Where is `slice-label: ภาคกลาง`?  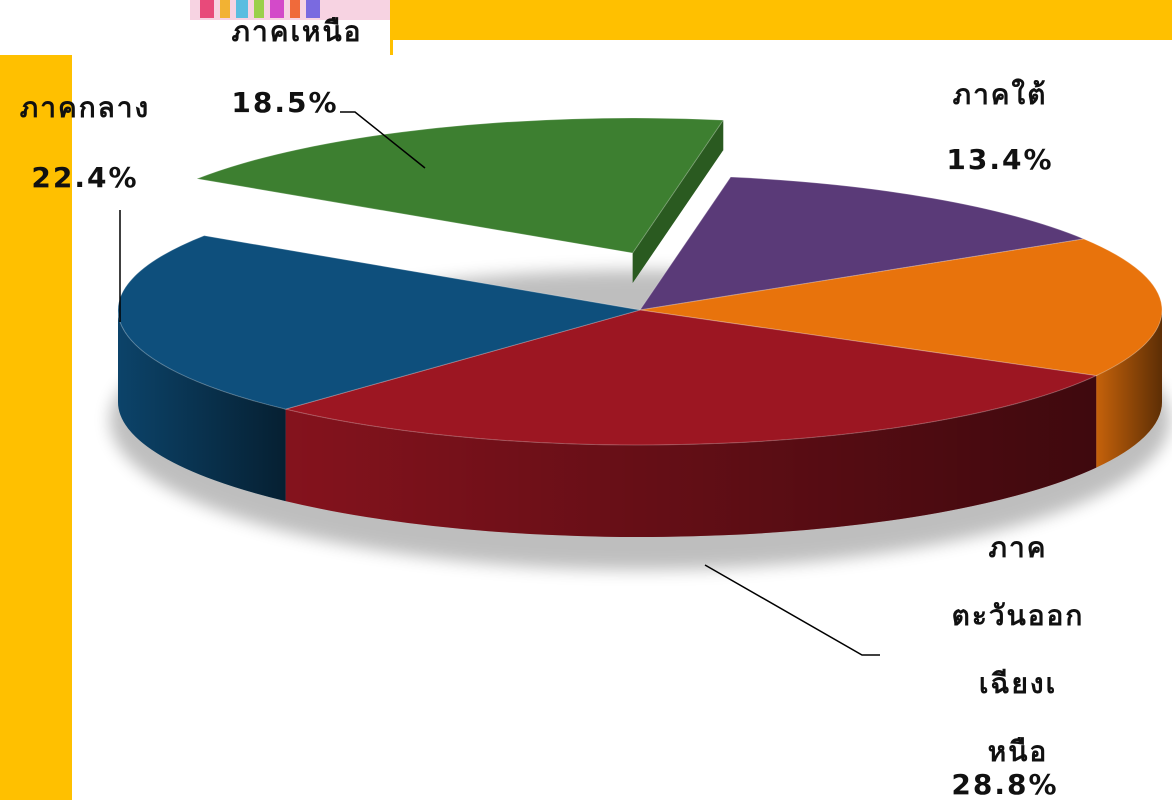 slice-label: ภาคกลาง is located at coordinates (85, 107).